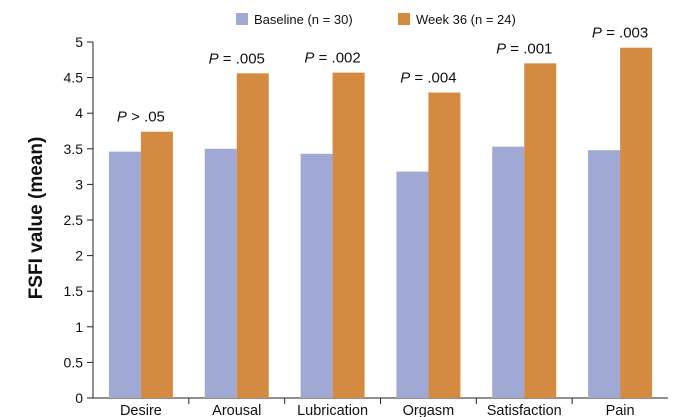  Describe the element at coordinates (466, 19) in the screenshot. I see `legend-label: Week 36 (n = 24)` at that location.